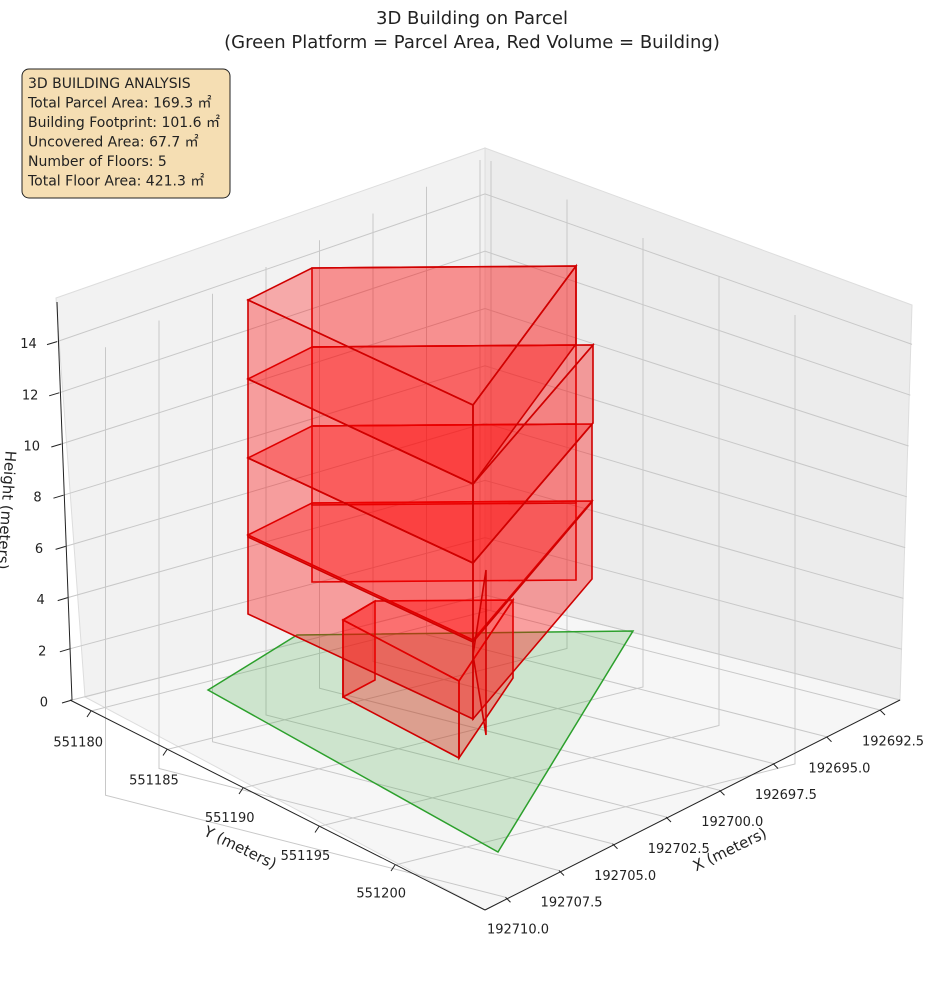 This screenshot has width=944, height=996. I want to click on x-tick-label: 192702.5, so click(679, 849).